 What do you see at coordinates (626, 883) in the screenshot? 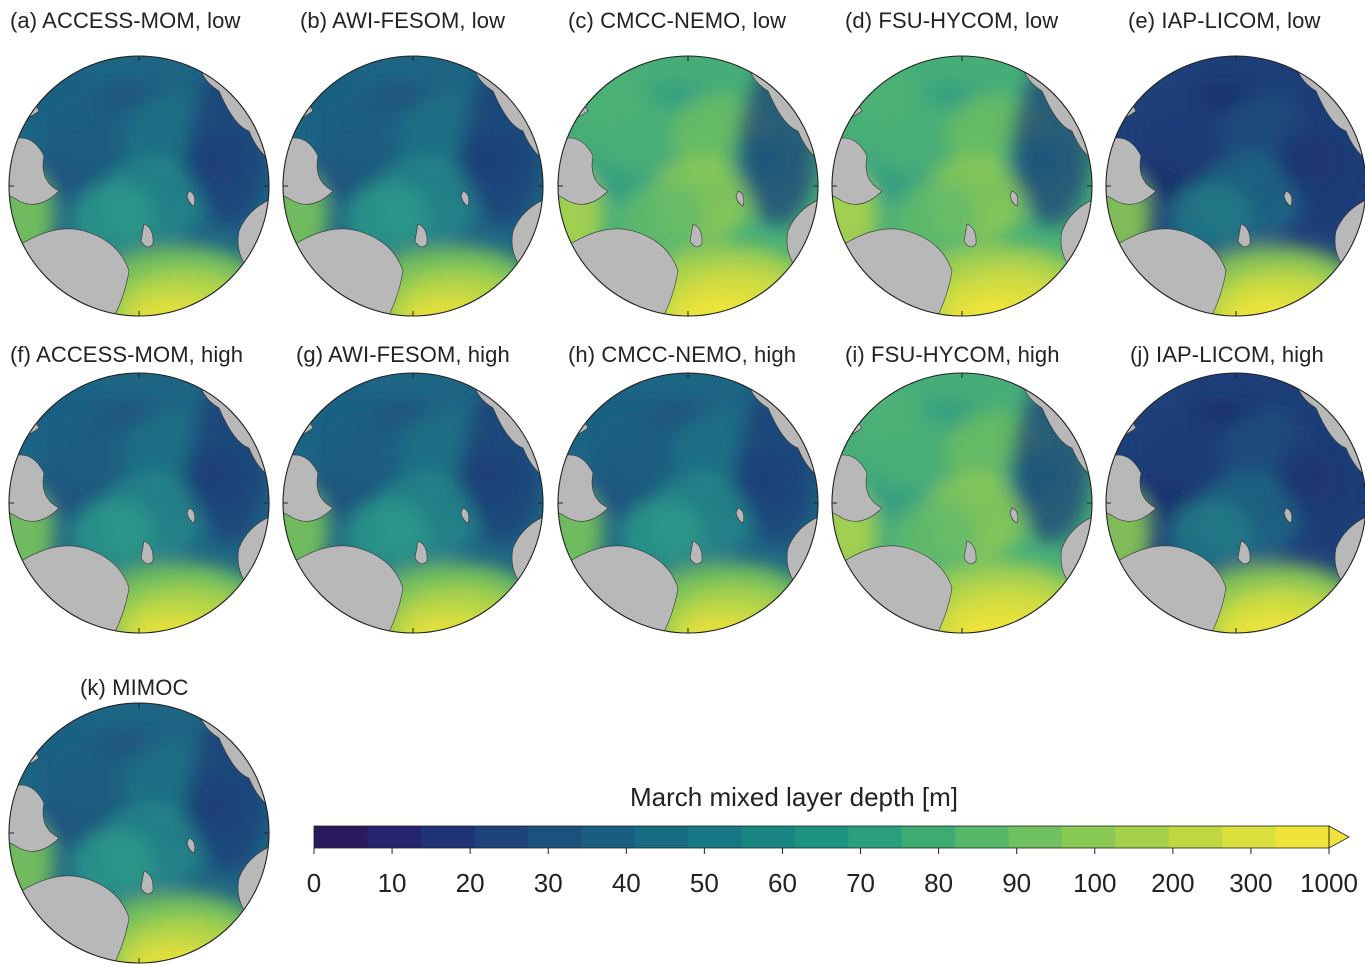
I see `colorbar-tick-label: 40` at bounding box center [626, 883].